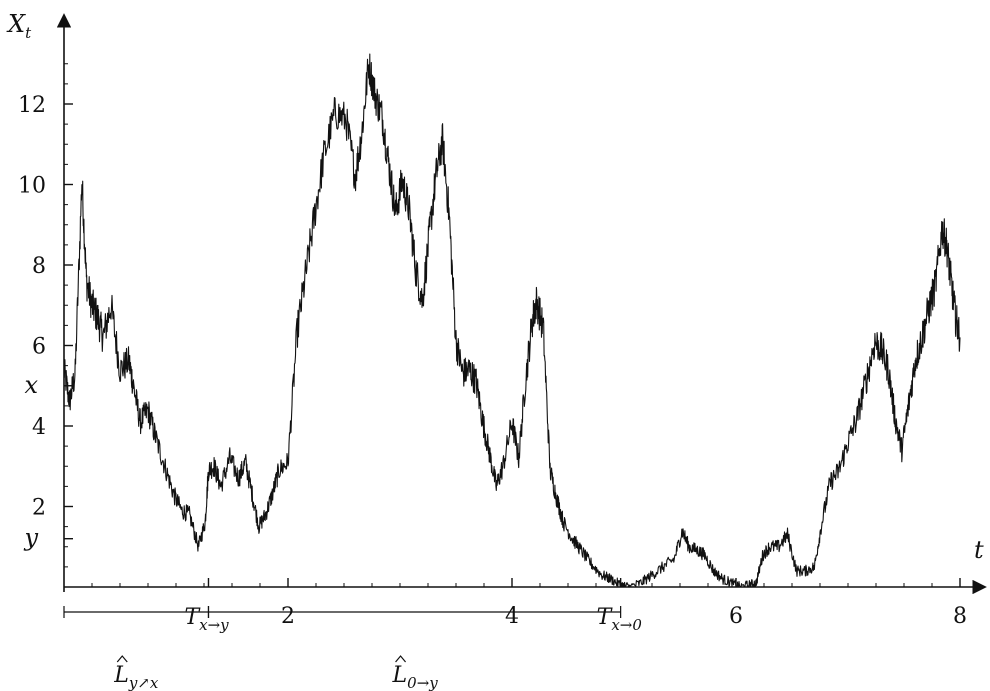 This screenshot has height=691, width=990. Describe the element at coordinates (136, 677) in the screenshot. I see `interval-label-0: Ly↗x` at that location.